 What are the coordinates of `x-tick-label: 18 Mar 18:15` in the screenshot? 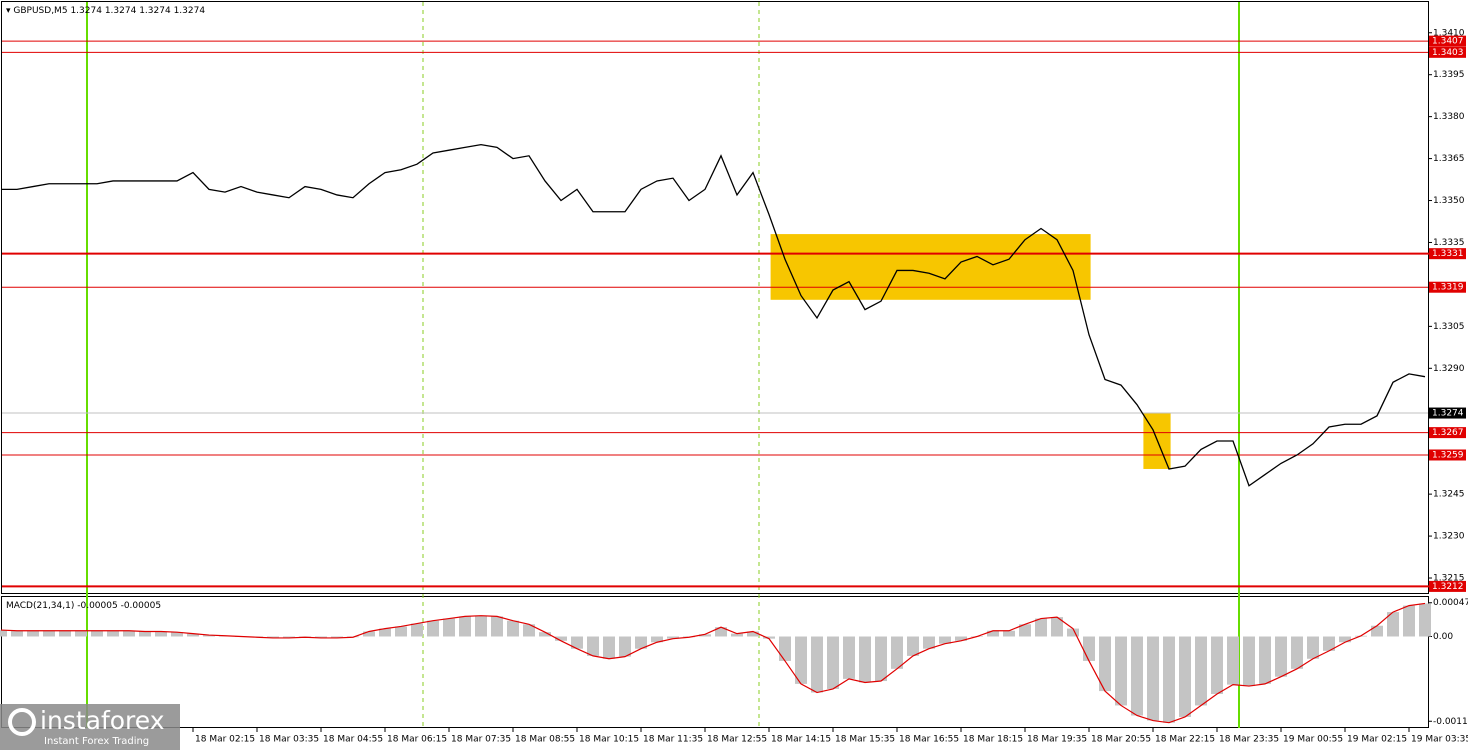 It's located at (993, 740).